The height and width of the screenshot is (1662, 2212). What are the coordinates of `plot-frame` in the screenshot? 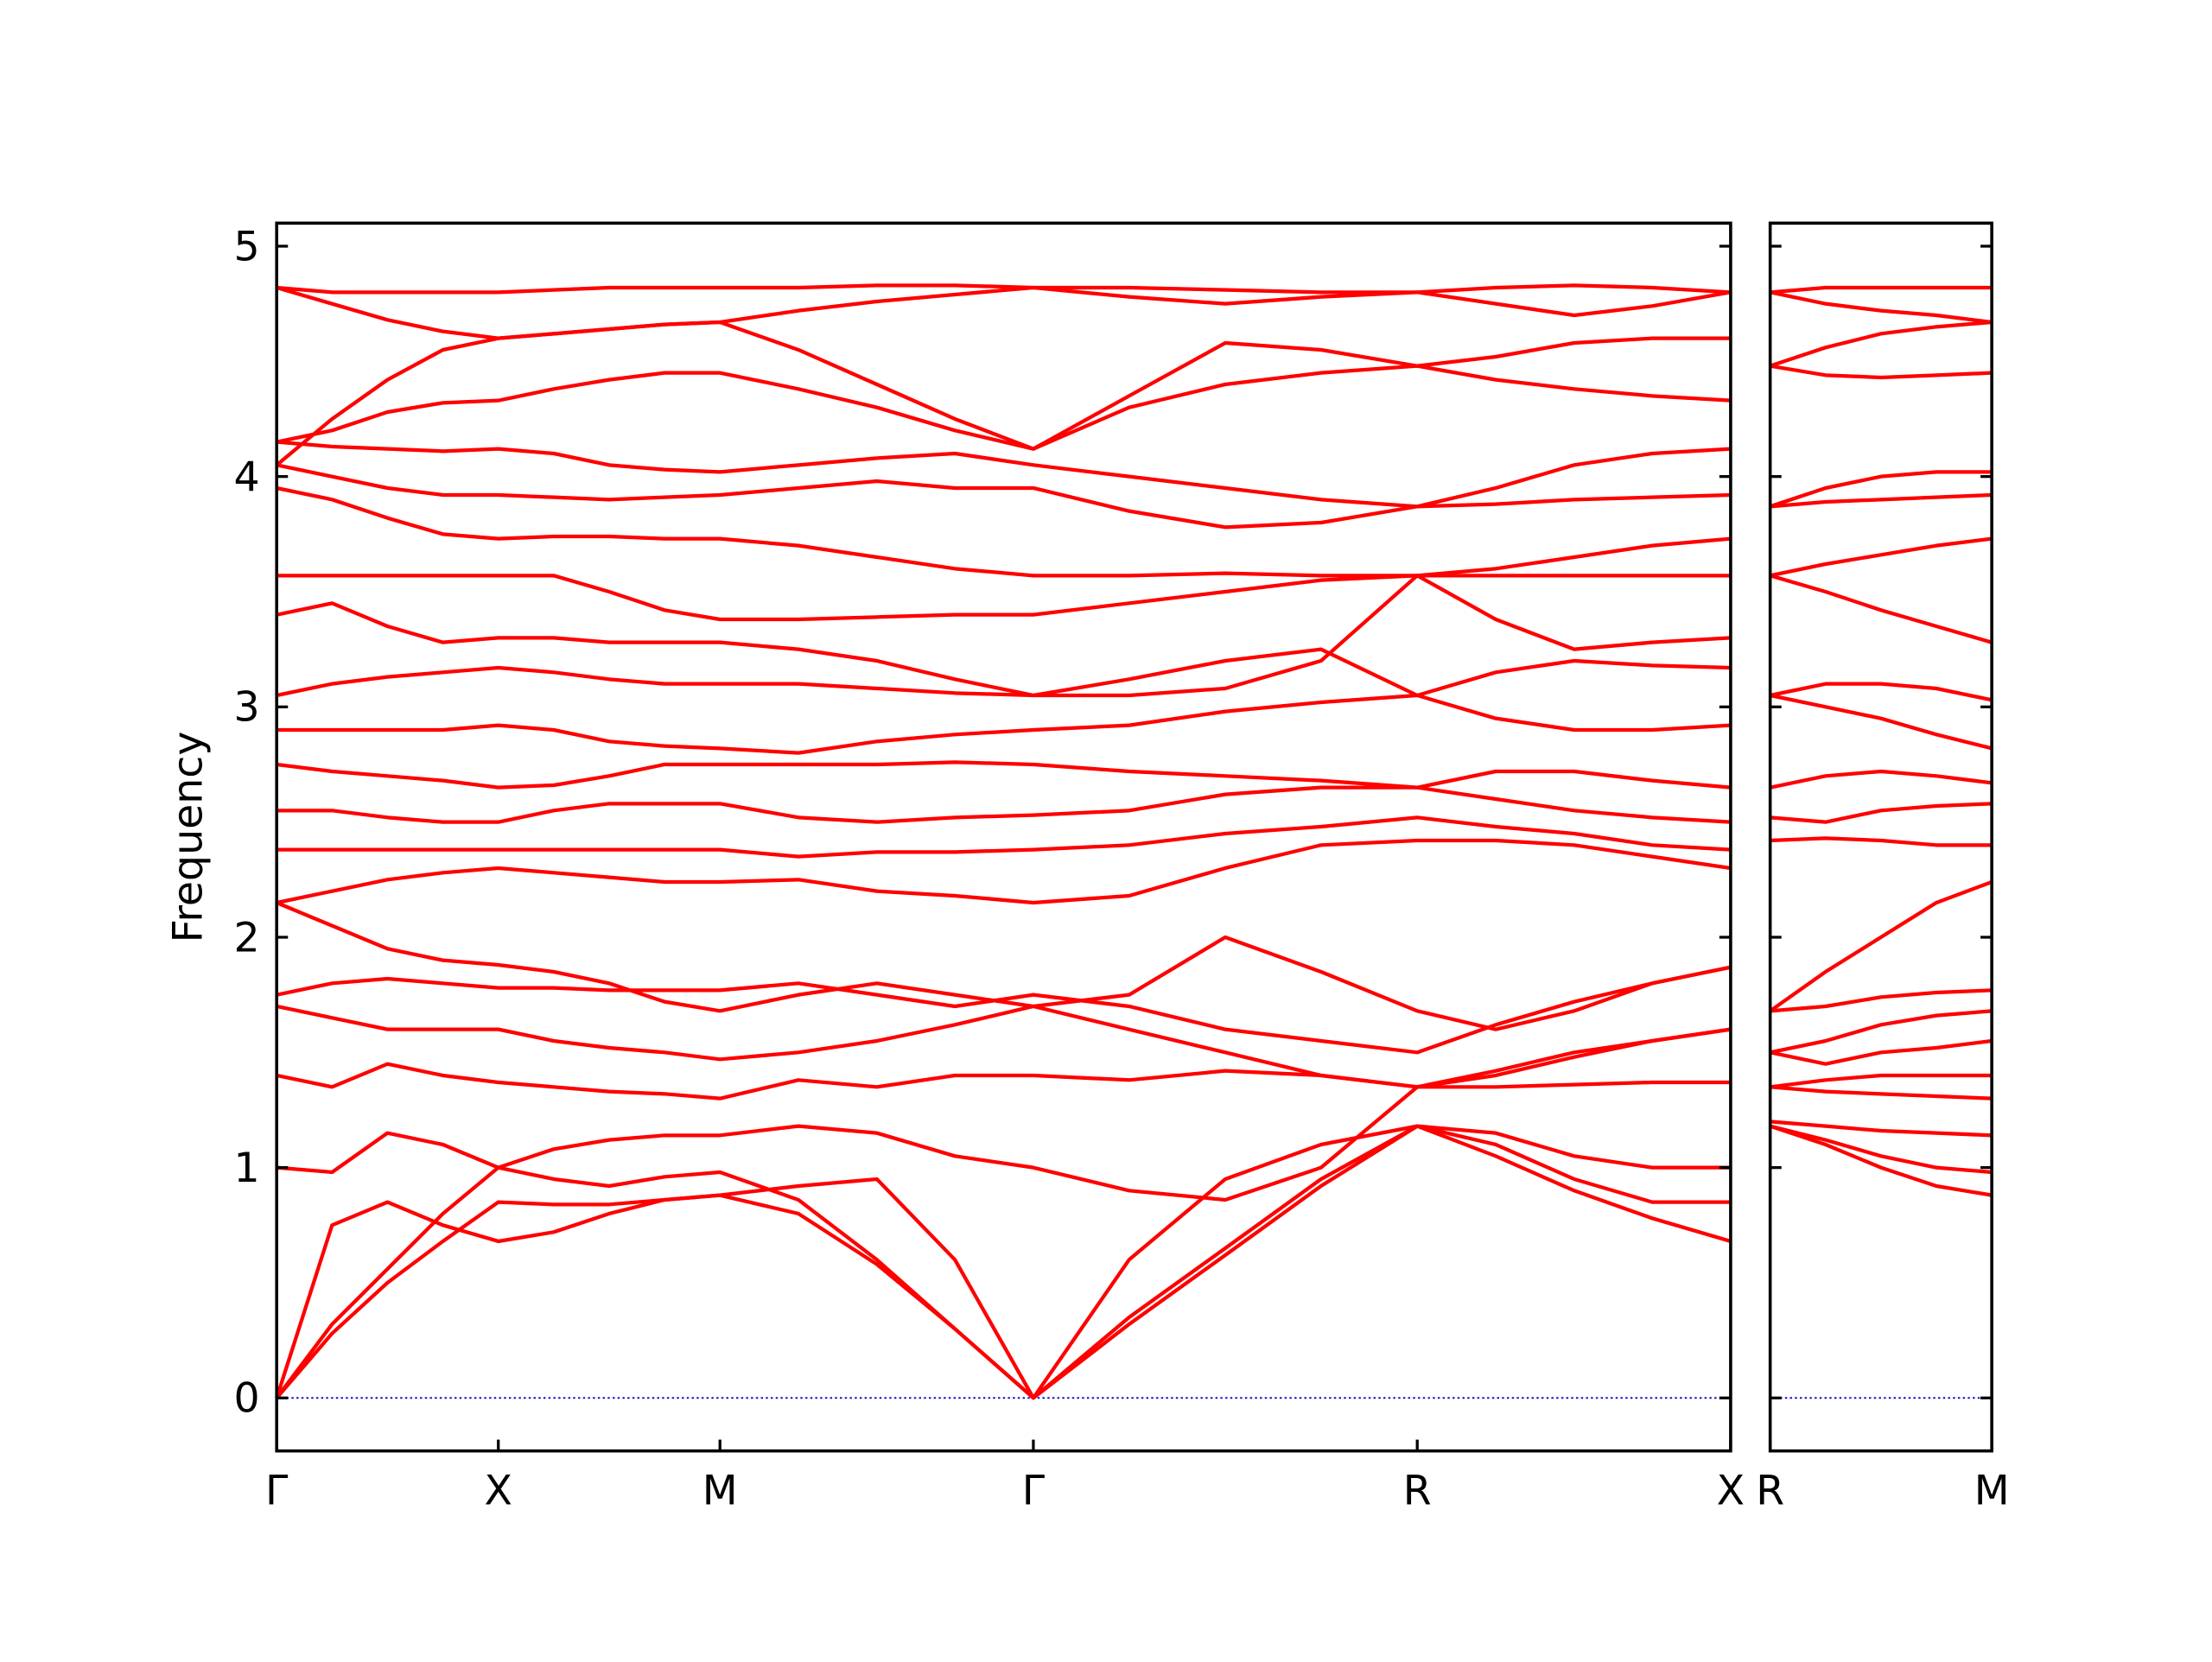 It's located at (1881, 837).